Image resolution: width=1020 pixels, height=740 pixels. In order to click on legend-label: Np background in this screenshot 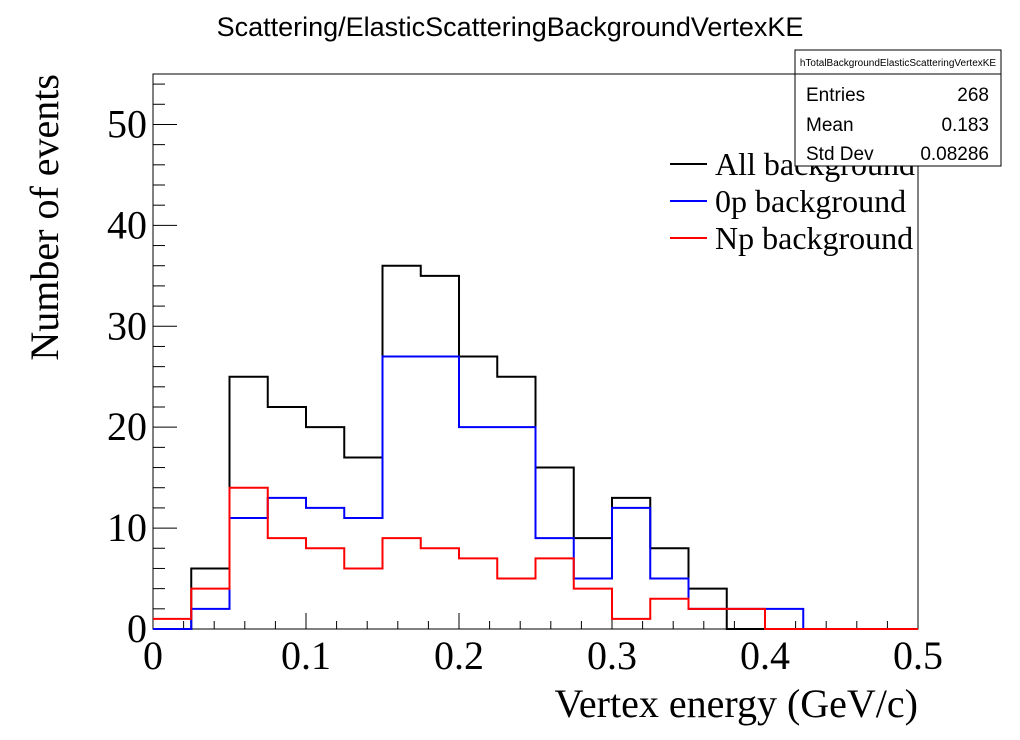, I will do `click(814, 238)`.